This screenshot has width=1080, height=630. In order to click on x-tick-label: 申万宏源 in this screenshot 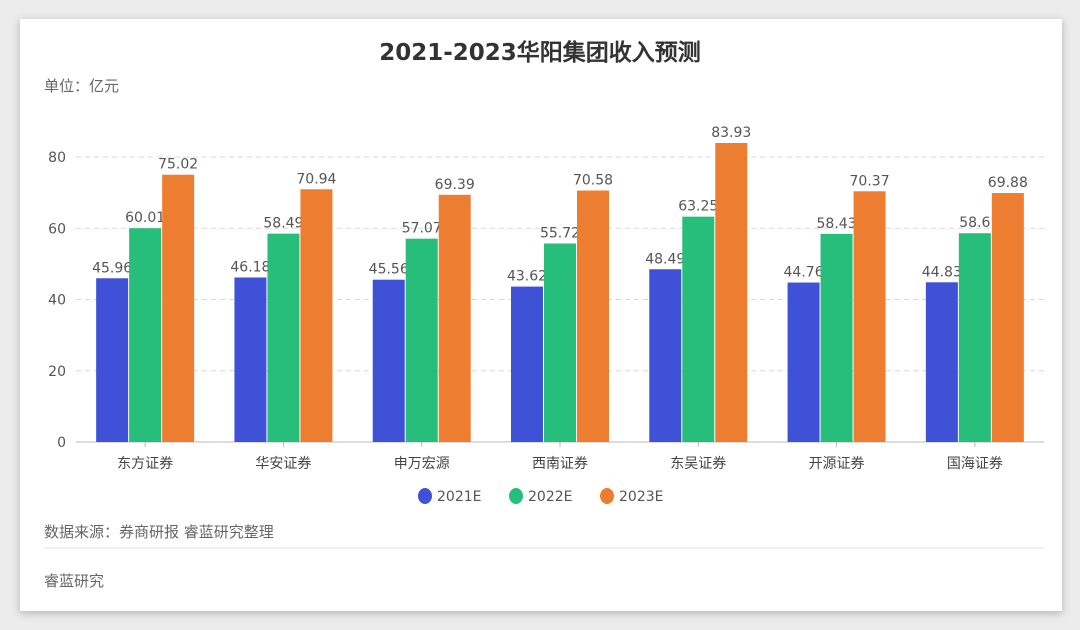, I will do `click(422, 464)`.